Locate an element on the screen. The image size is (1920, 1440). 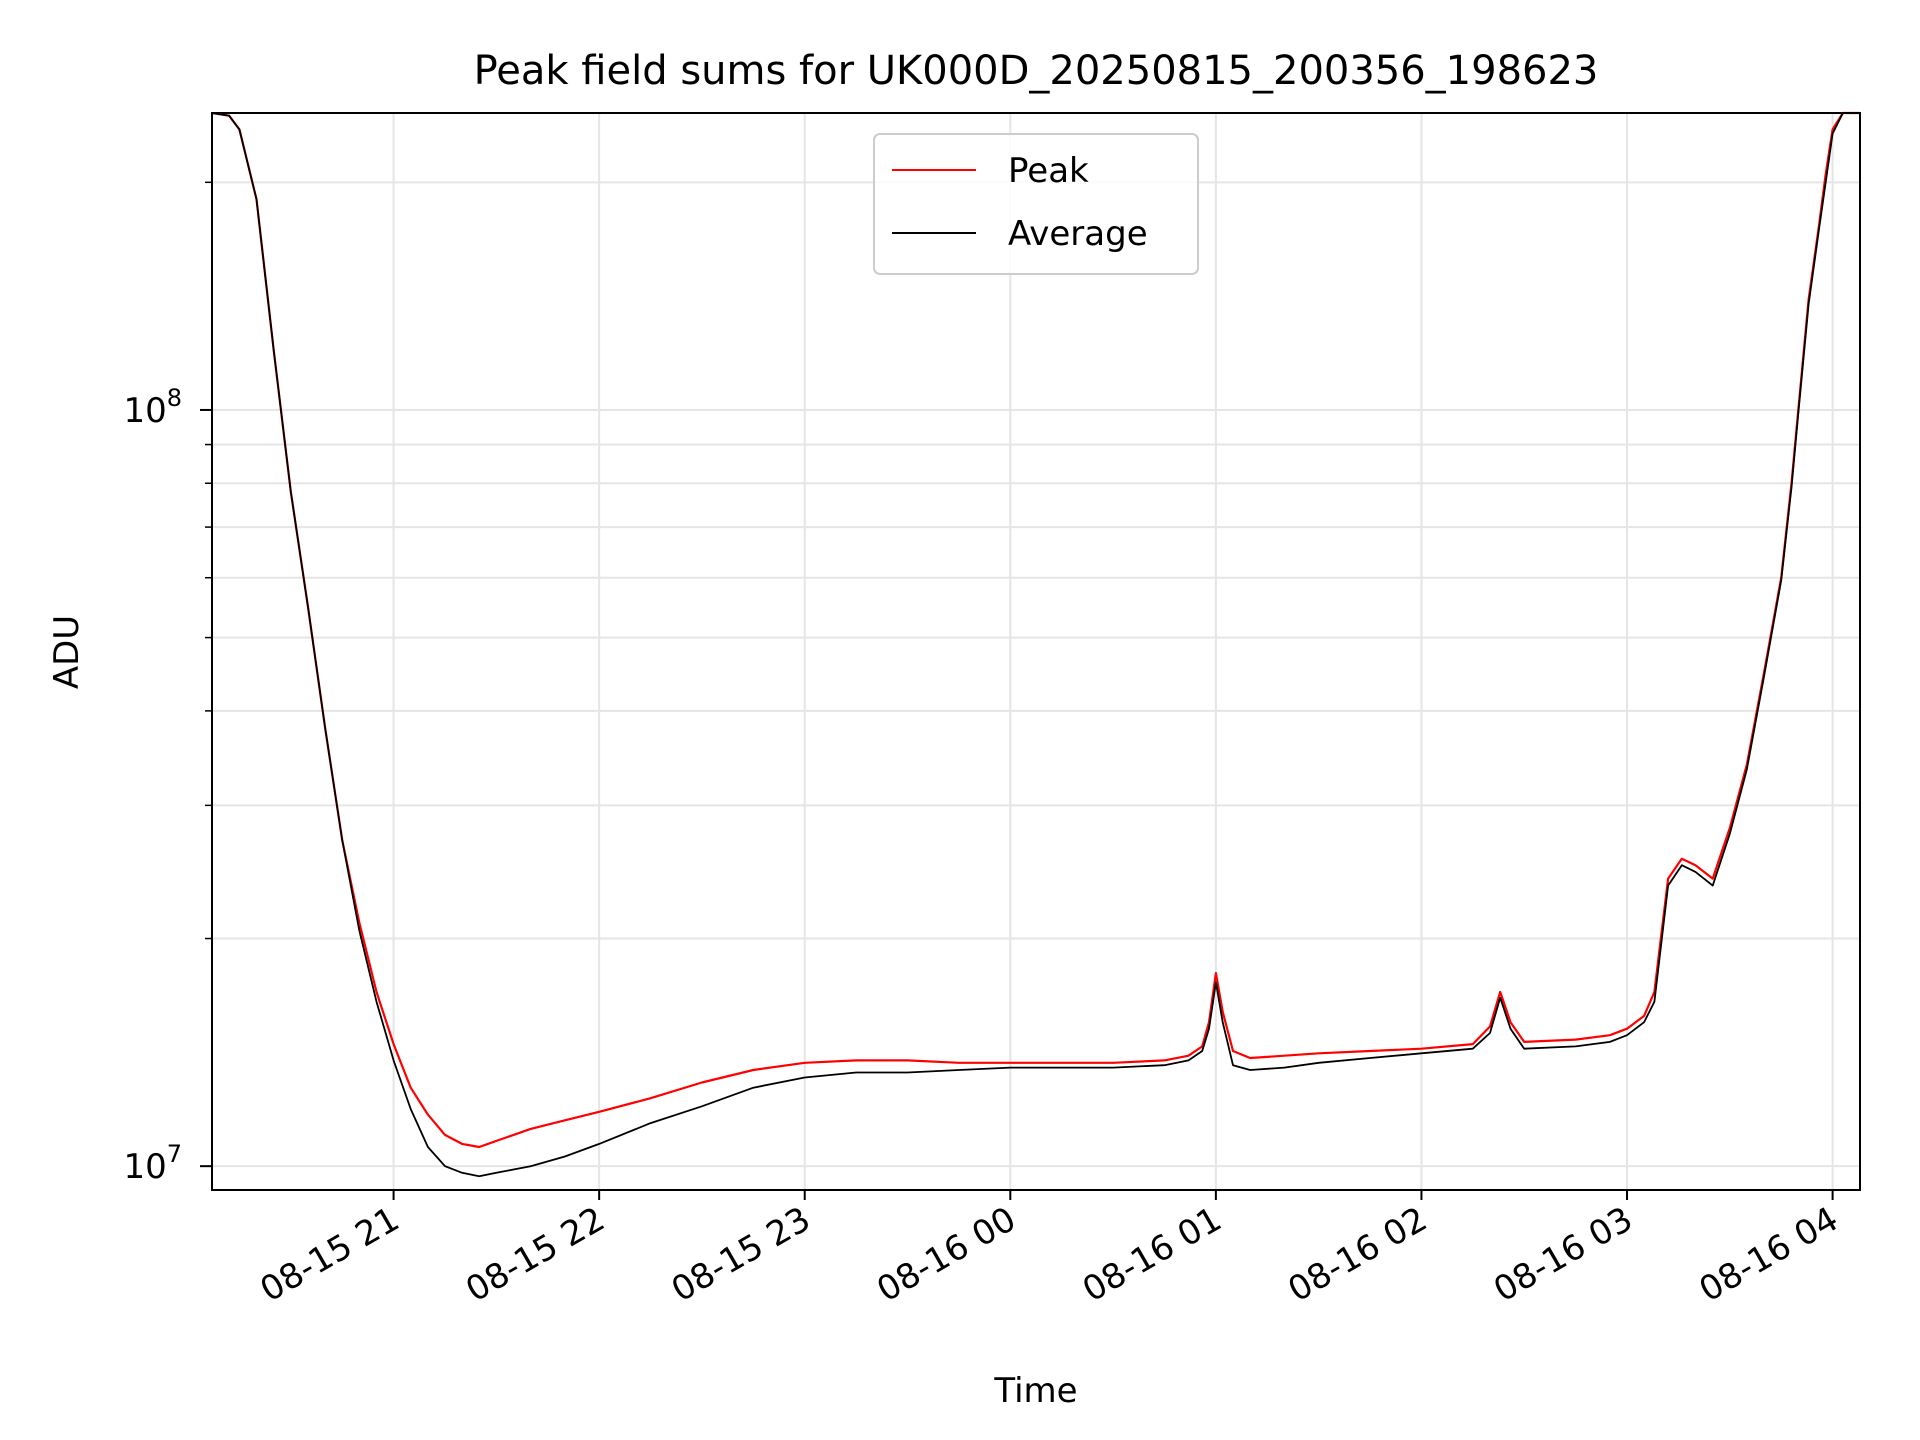
y-axis: 107 108 is located at coordinates (167, 684).